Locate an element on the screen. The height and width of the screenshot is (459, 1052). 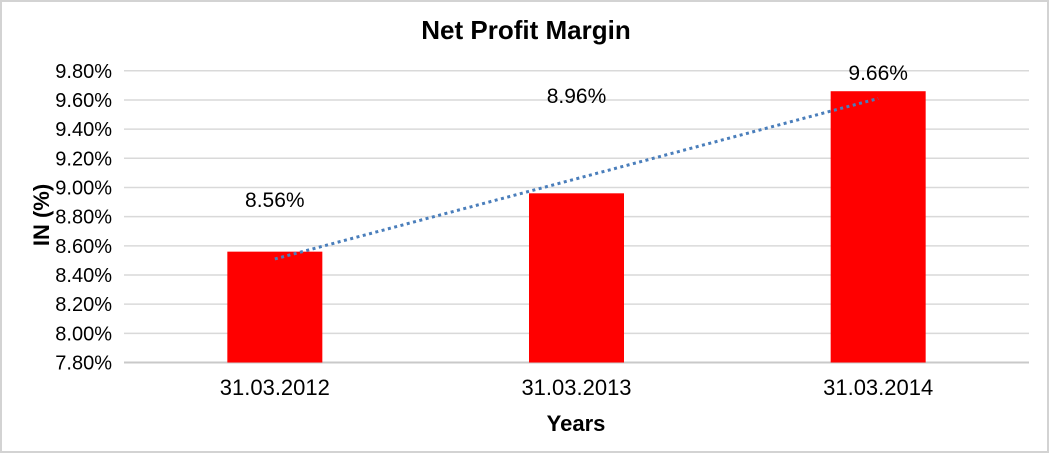
data-label: 9.66% is located at coordinates (878, 73).